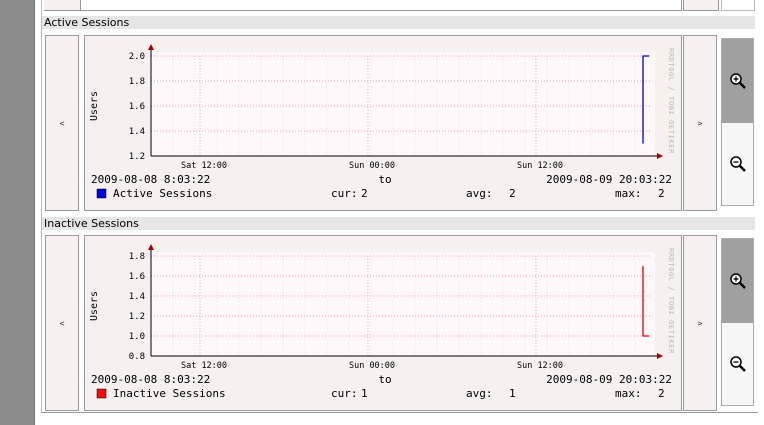  Describe the element at coordinates (700, 323) in the screenshot. I see `next-period-button-inactive: >` at that location.